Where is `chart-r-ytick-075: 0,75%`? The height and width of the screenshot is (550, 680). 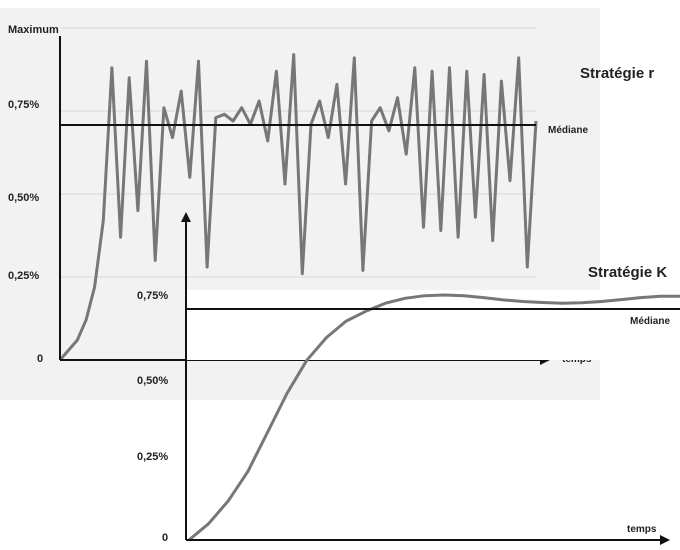
chart-r-ytick-075: 0,75% is located at coordinates (23, 105).